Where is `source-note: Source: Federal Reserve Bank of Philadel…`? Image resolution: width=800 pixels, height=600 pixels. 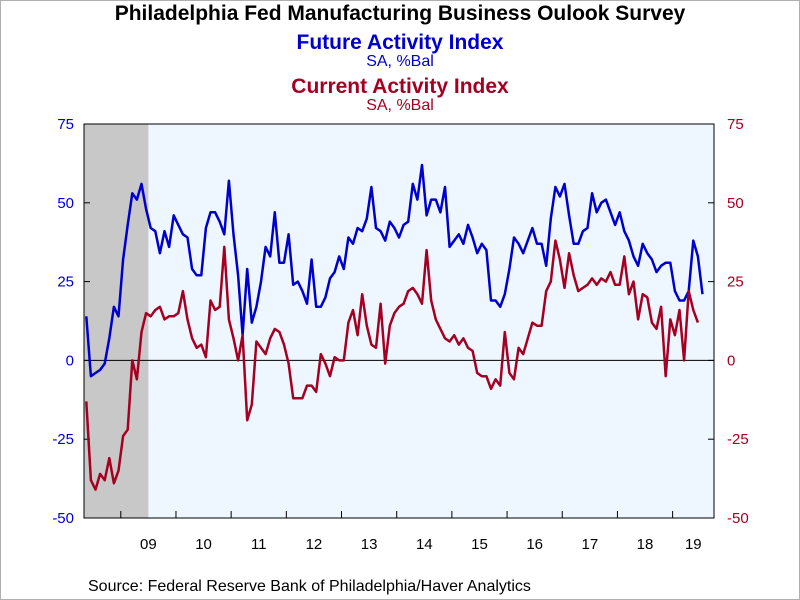
source-note: Source: Federal Reserve Bank of Philadel… is located at coordinates (309, 586).